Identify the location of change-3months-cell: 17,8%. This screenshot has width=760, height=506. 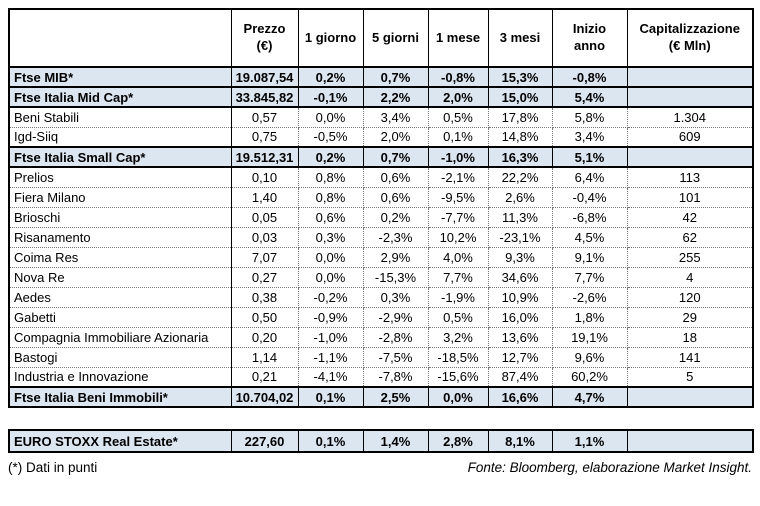
(520, 117).